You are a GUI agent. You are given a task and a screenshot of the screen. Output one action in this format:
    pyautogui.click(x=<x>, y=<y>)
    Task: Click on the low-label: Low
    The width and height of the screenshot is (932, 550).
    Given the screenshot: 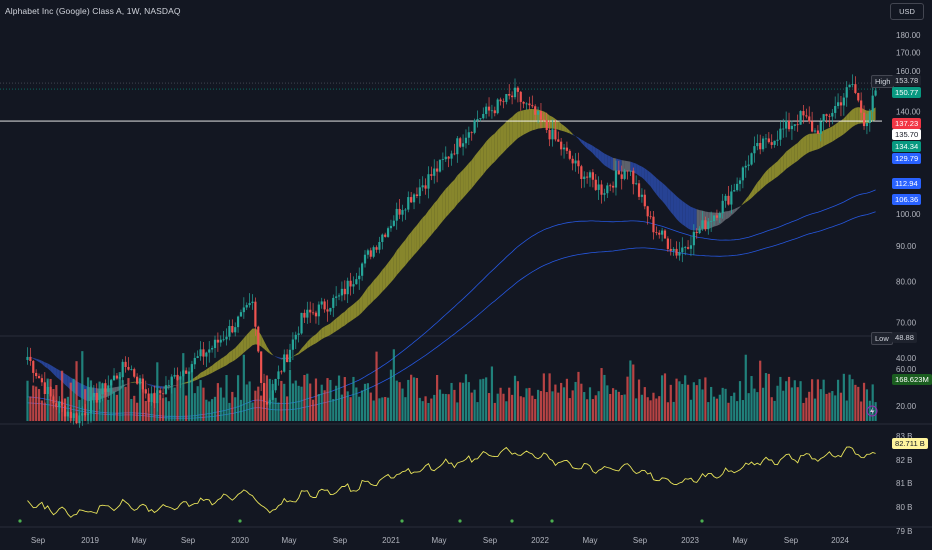 What is the action you would take?
    pyautogui.click(x=882, y=338)
    